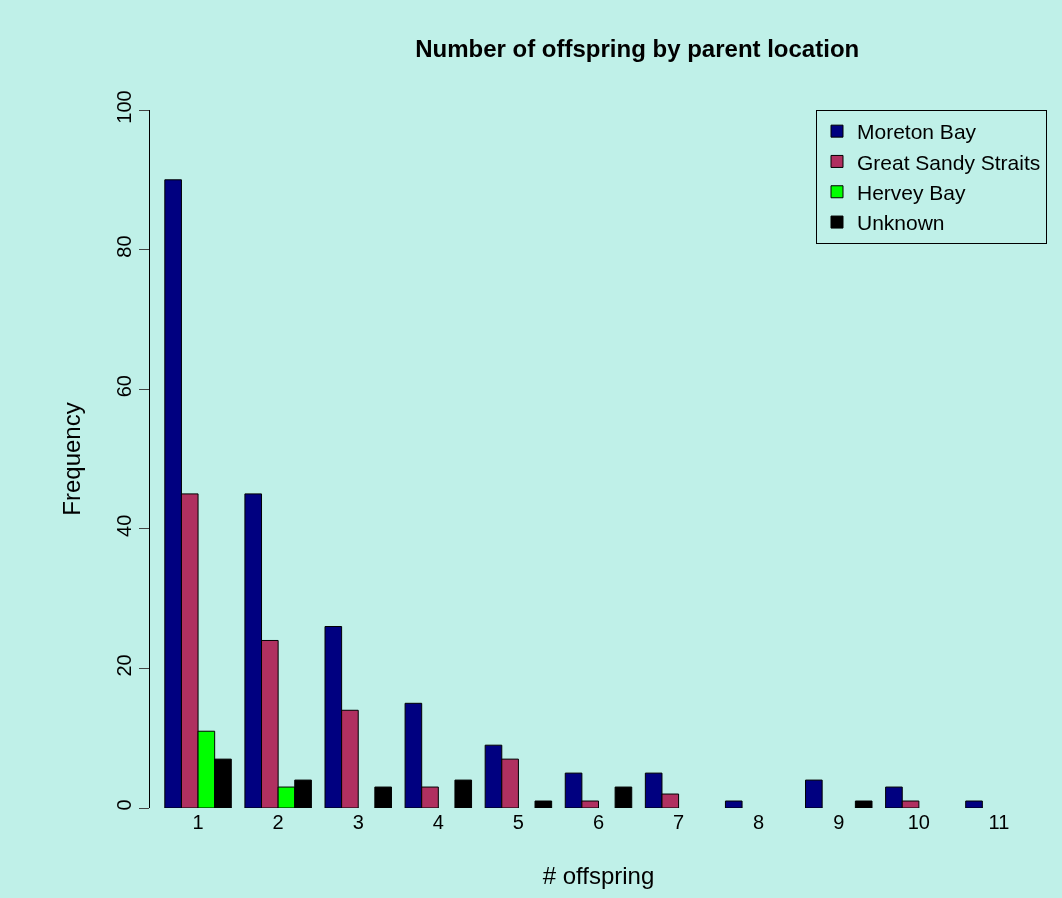 This screenshot has height=898, width=1062. Describe the element at coordinates (917, 132) in the screenshot. I see `legend-label: Moreton Bay` at that location.